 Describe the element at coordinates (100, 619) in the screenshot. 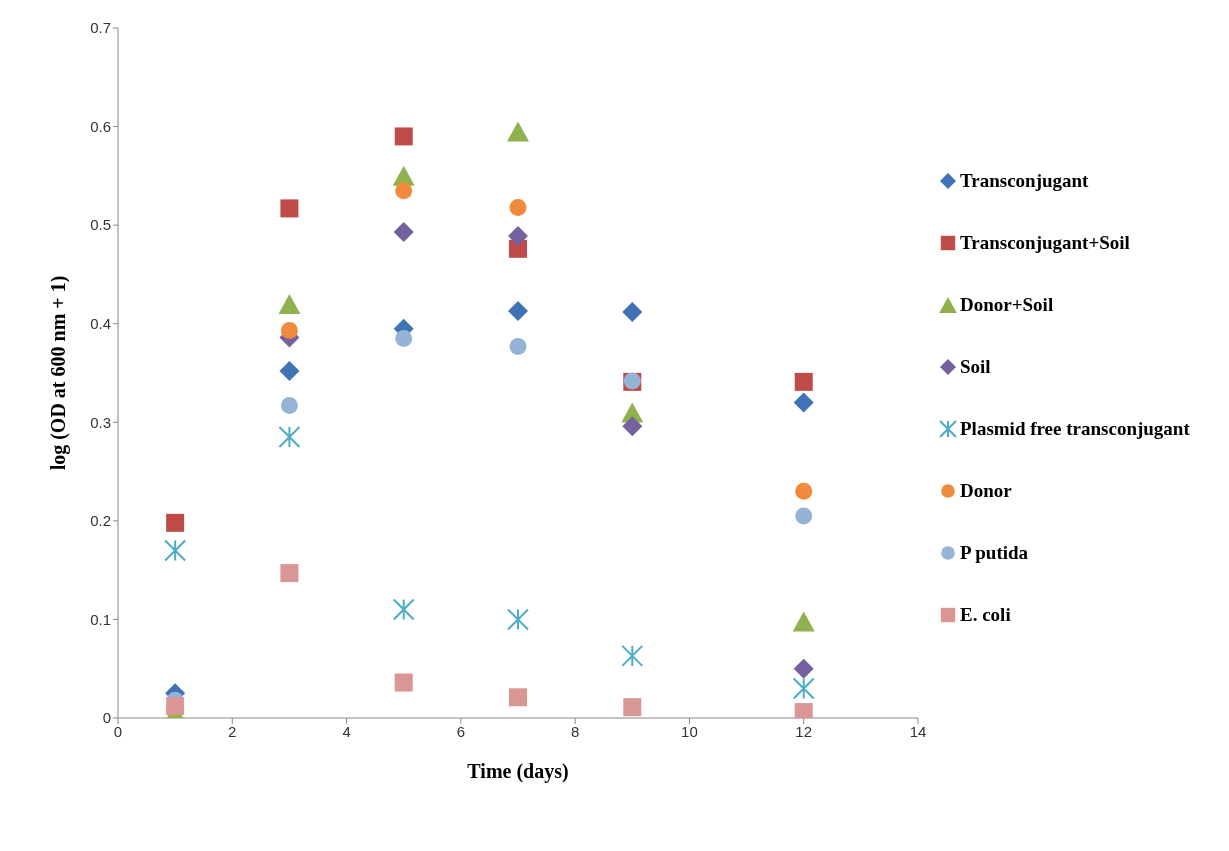

I see `y-tick-label: 0.1` at that location.